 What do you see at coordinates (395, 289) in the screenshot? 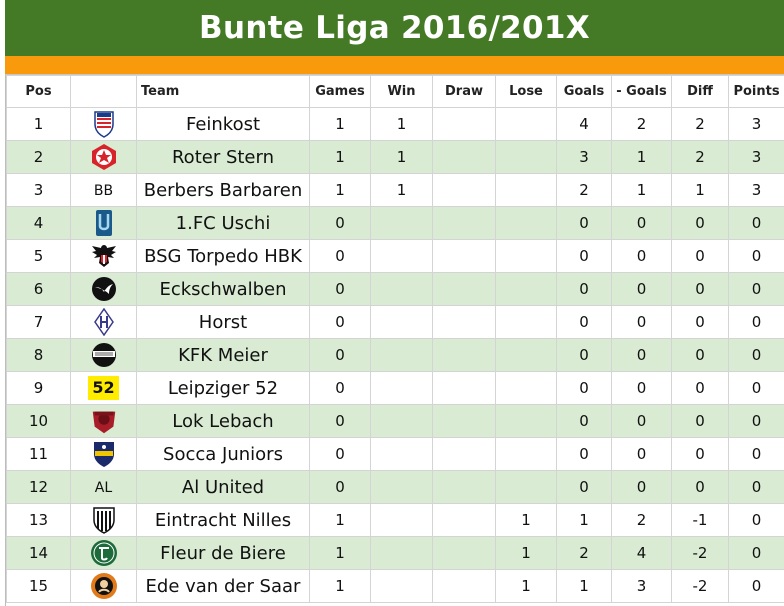
I see `table-row: 6 Eckschwalben 0 0 0 0 0` at bounding box center [395, 289].